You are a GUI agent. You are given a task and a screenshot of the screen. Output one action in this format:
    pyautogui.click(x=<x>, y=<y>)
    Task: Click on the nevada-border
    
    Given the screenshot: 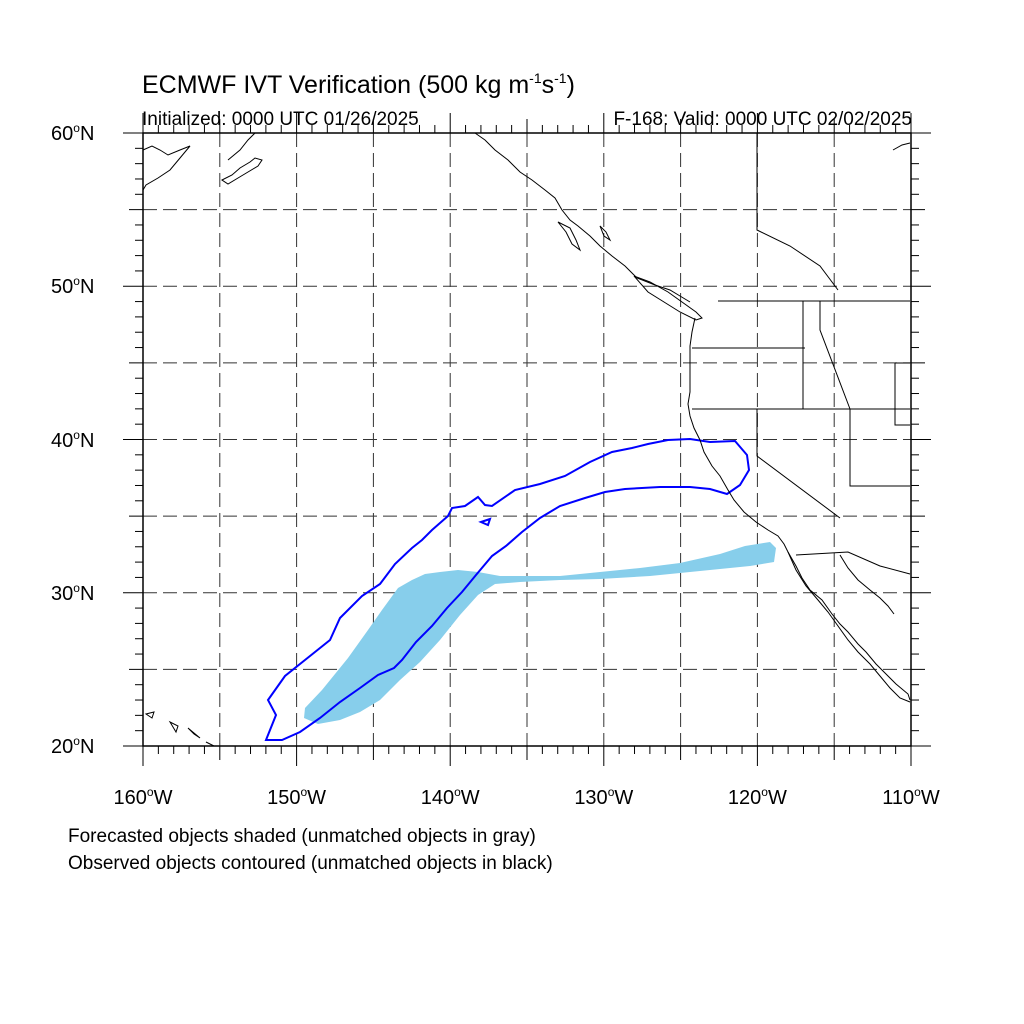 What is the action you would take?
    pyautogui.click(x=833, y=464)
    